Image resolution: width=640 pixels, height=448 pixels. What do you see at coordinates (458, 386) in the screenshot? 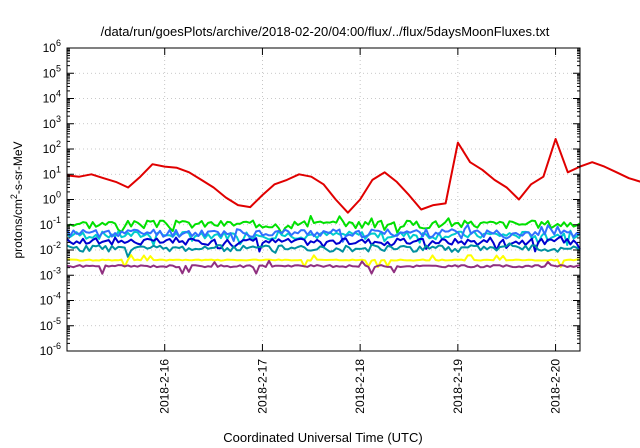
I see `x-tick-label: 2018-2-19` at bounding box center [458, 386].